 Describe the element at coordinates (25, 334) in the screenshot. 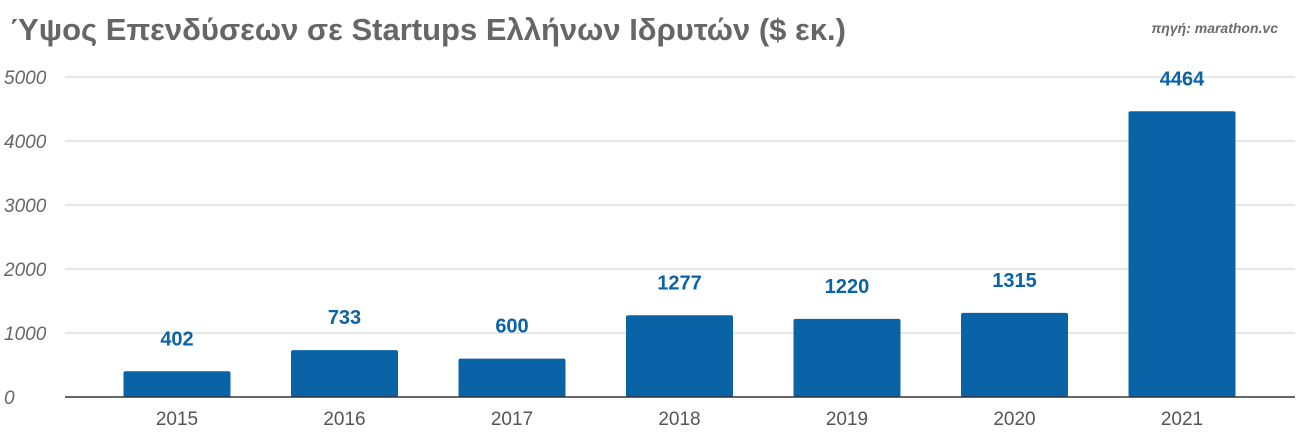

I see `y-tick-label: 1000` at that location.